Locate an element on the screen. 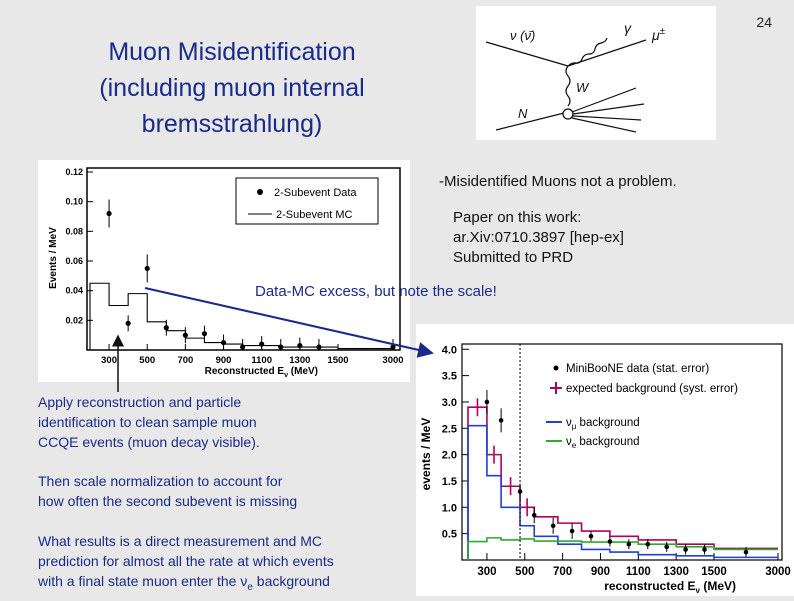 Image resolution: width=794 pixels, height=601 pixels. paper-line: ar.Xiv:0710.3897 [hep-ex] is located at coordinates (538, 237).